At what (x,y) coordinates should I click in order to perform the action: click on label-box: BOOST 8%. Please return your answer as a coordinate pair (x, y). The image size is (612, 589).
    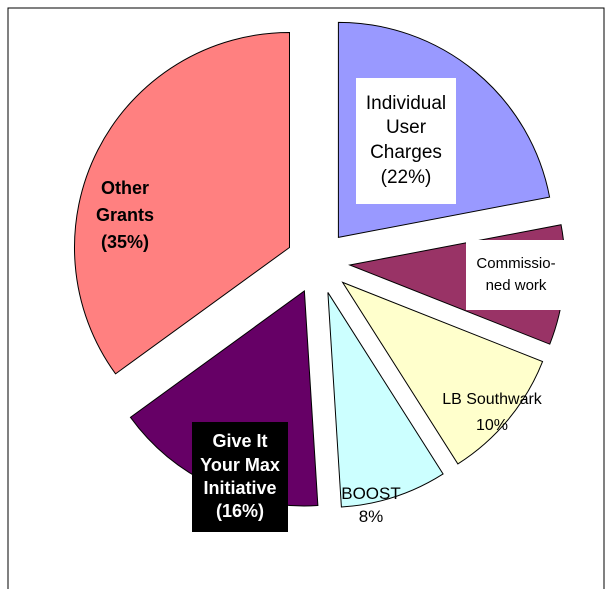
    Looking at the image, I should click on (371, 506).